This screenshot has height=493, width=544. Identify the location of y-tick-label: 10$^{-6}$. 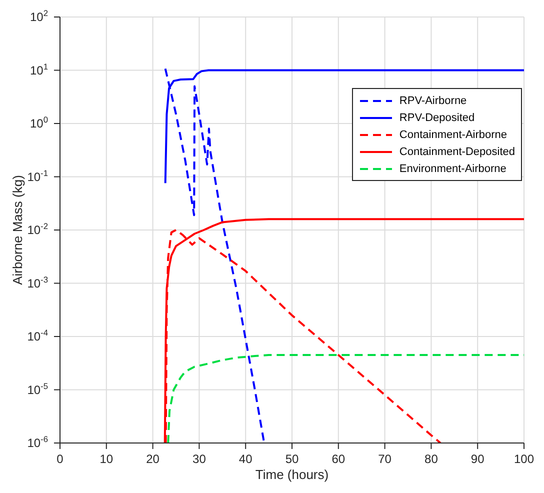
(37, 442).